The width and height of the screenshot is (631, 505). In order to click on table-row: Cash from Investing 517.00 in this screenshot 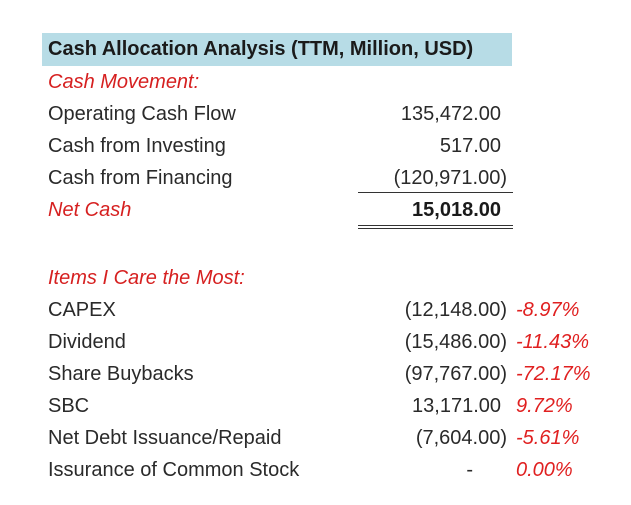, I will do `click(315, 146)`.